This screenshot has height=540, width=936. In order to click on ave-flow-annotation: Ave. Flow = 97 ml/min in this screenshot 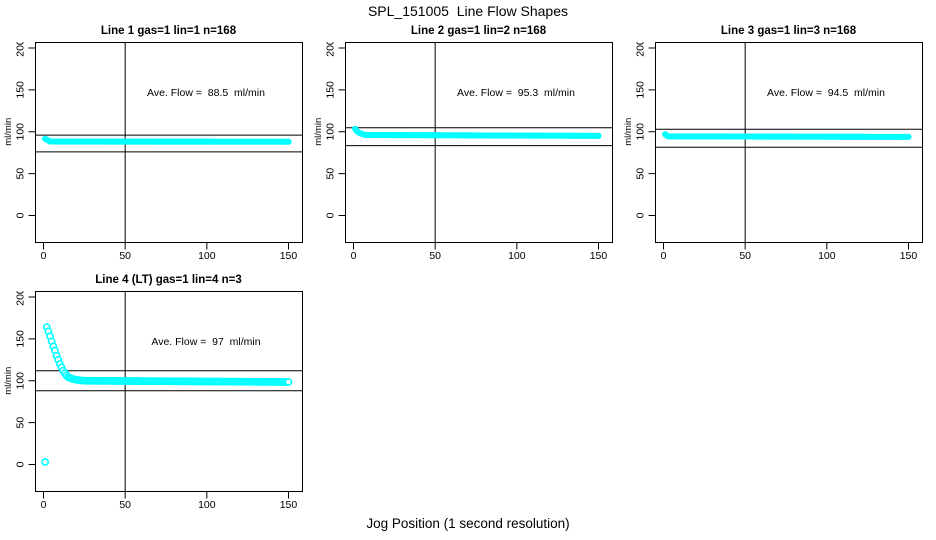, I will do `click(206, 342)`.